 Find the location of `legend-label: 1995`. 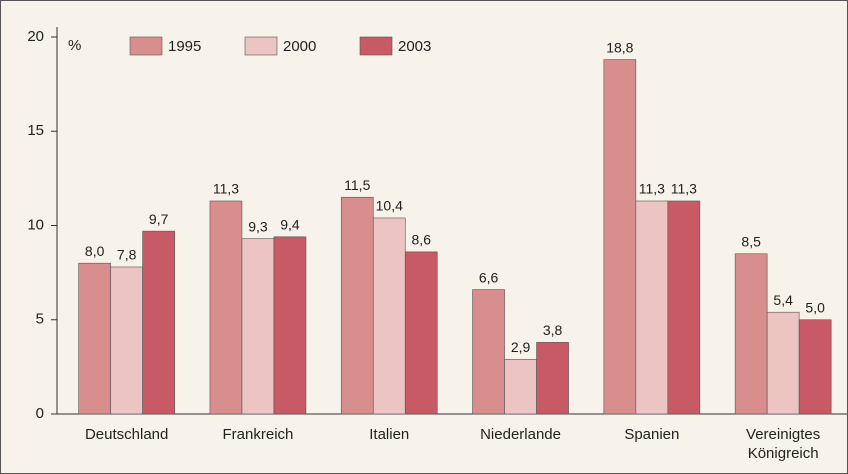

legend-label: 1995 is located at coordinates (184, 46).